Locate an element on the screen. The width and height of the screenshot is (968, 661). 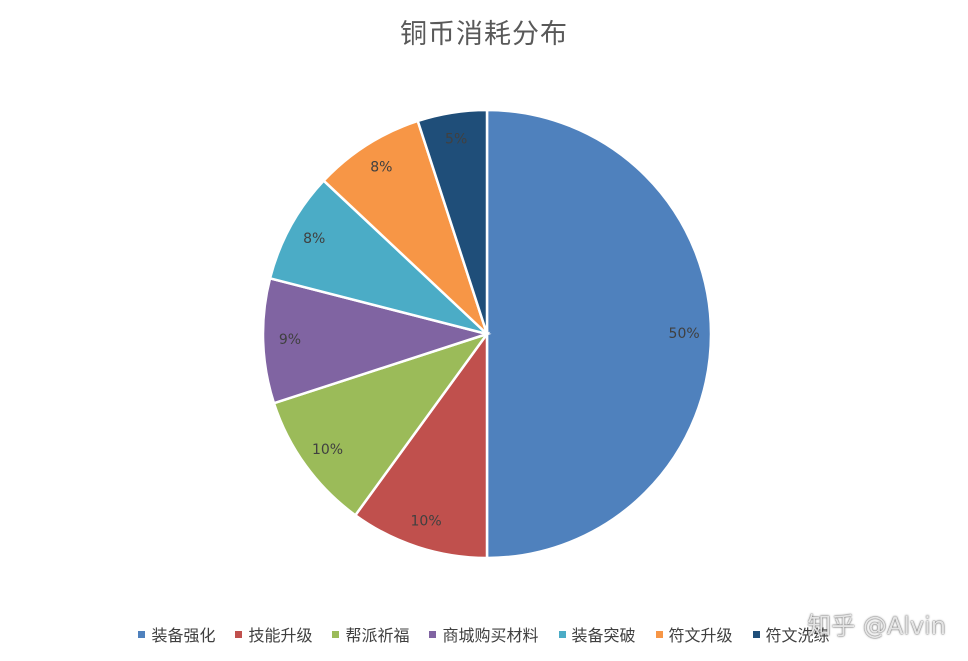
legend-label: 商城购买材料 is located at coordinates (490, 635).